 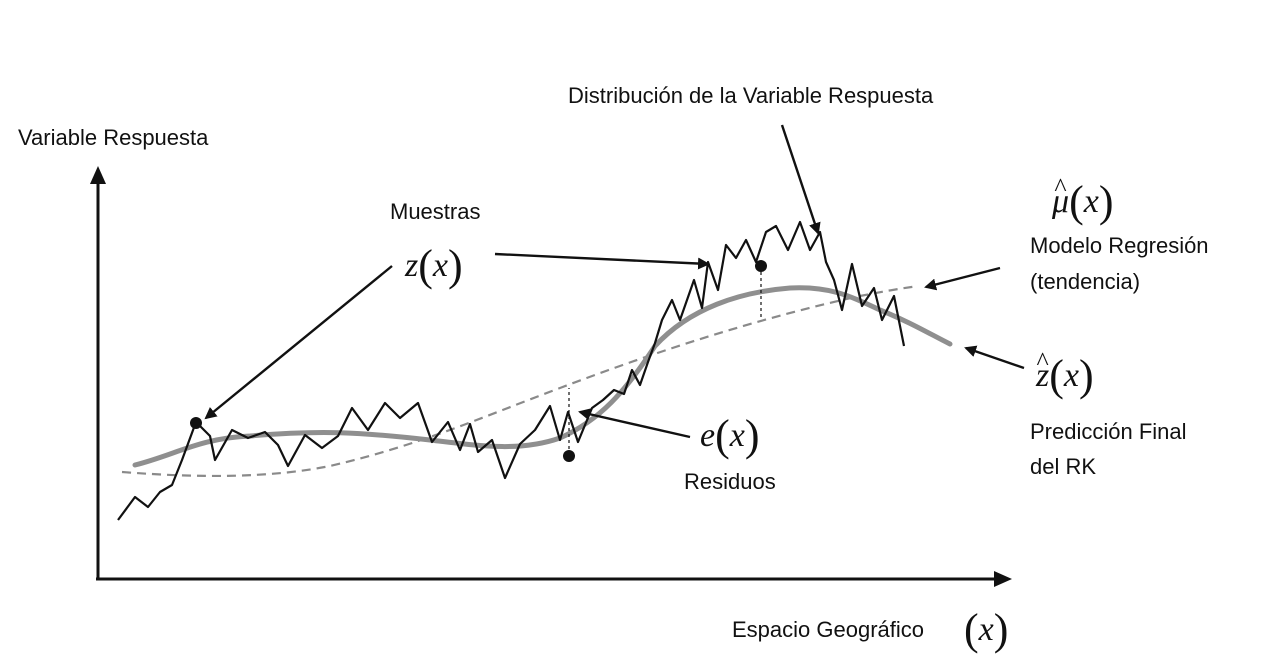 What do you see at coordinates (602, 261) in the screenshot?
I see `arrow-samples-right` at bounding box center [602, 261].